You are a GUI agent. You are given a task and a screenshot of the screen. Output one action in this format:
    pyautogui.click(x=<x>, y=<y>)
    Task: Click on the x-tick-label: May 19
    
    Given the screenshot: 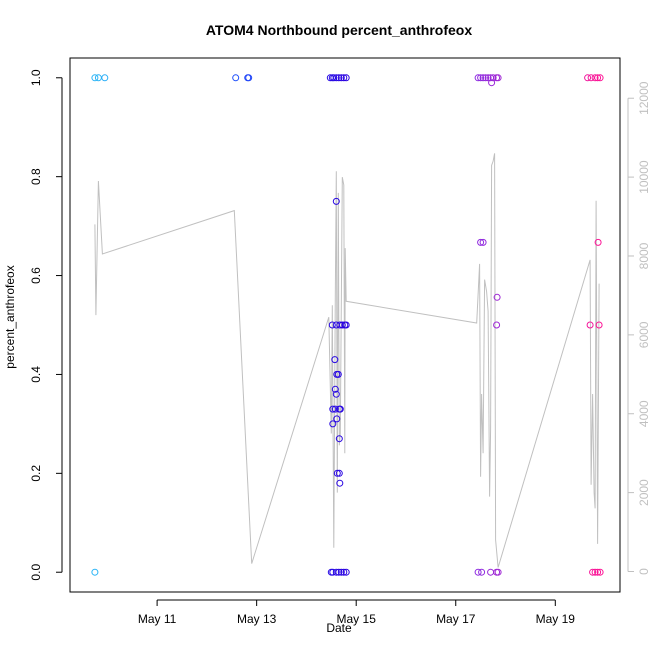 What is the action you would take?
    pyautogui.click(x=556, y=619)
    